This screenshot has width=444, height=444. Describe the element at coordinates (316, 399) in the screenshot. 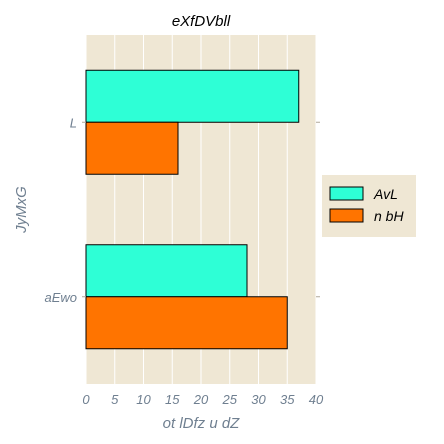

I see `x-tick-label-8: 40` at that location.